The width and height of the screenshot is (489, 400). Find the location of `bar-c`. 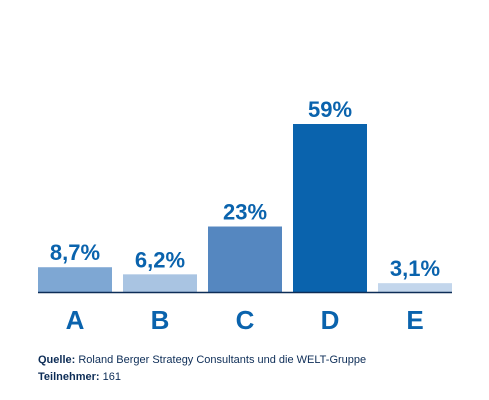

bar-c is located at coordinates (245, 259).